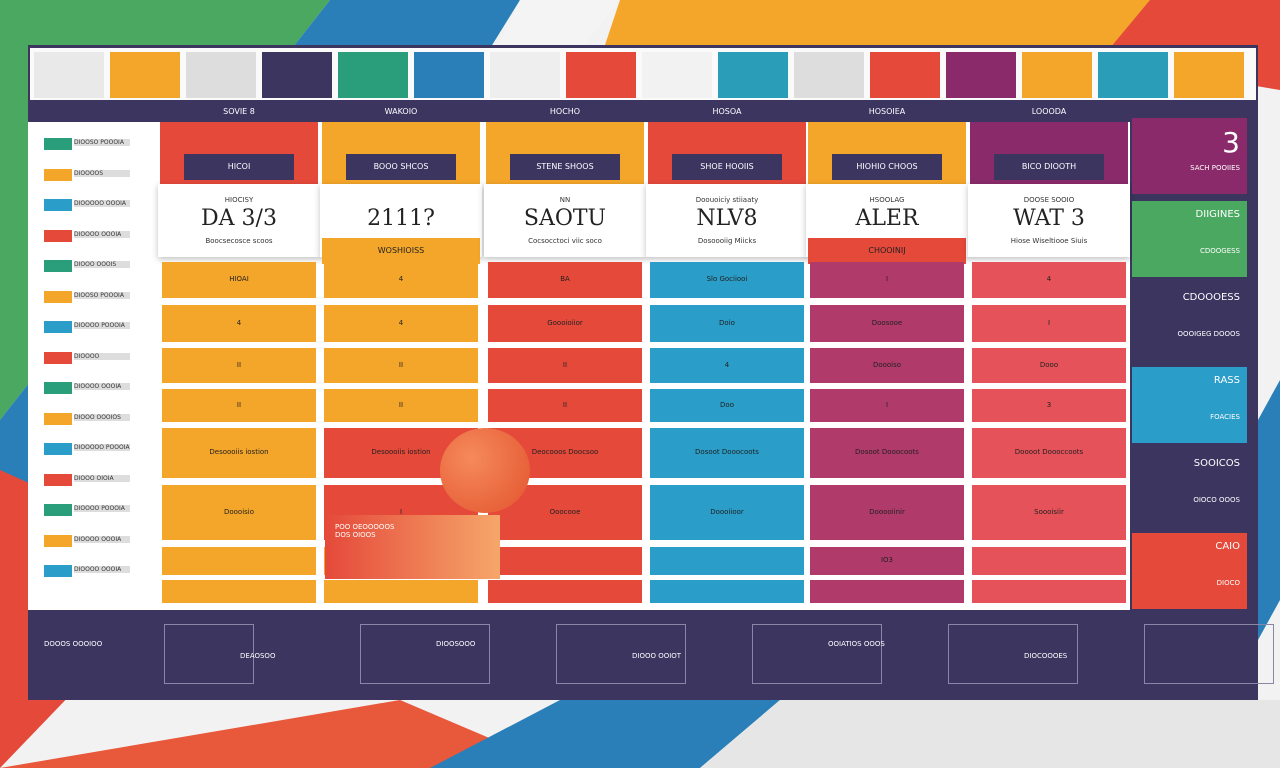  Describe the element at coordinates (1049, 111) in the screenshot. I see `header-tab: LOOODA` at that location.